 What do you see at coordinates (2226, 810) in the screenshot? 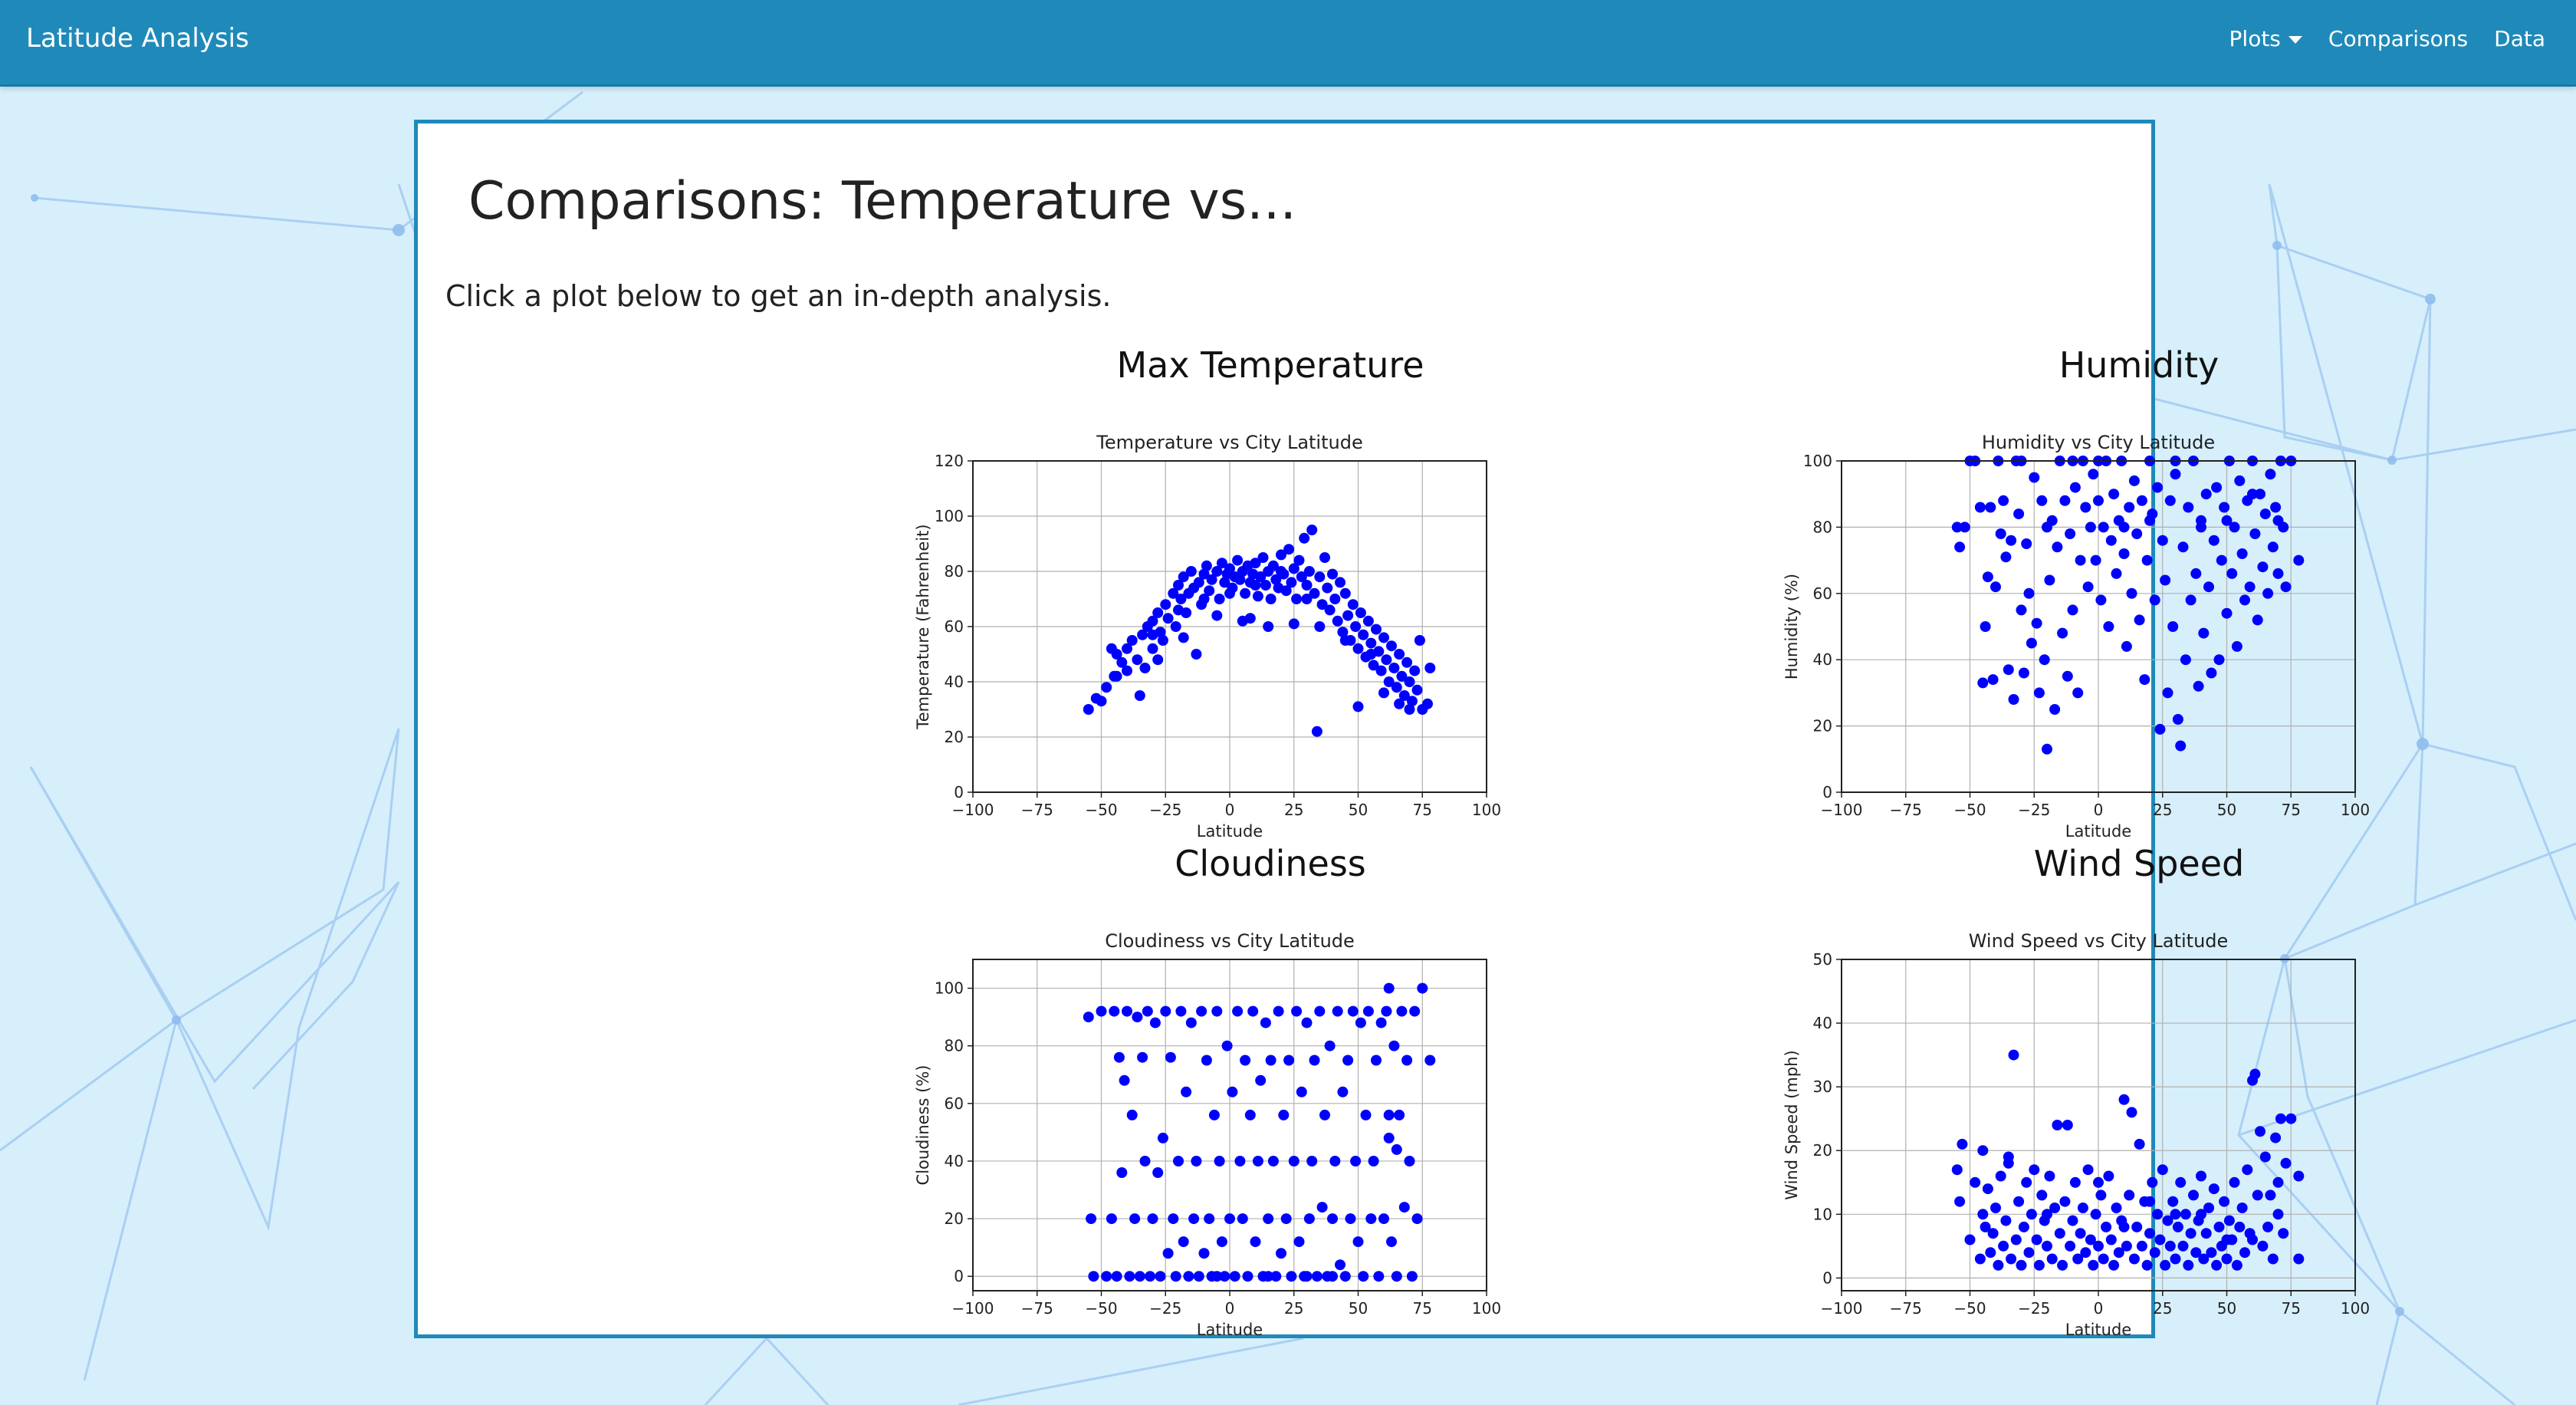
I see `x-tick-label: 50` at bounding box center [2226, 810].